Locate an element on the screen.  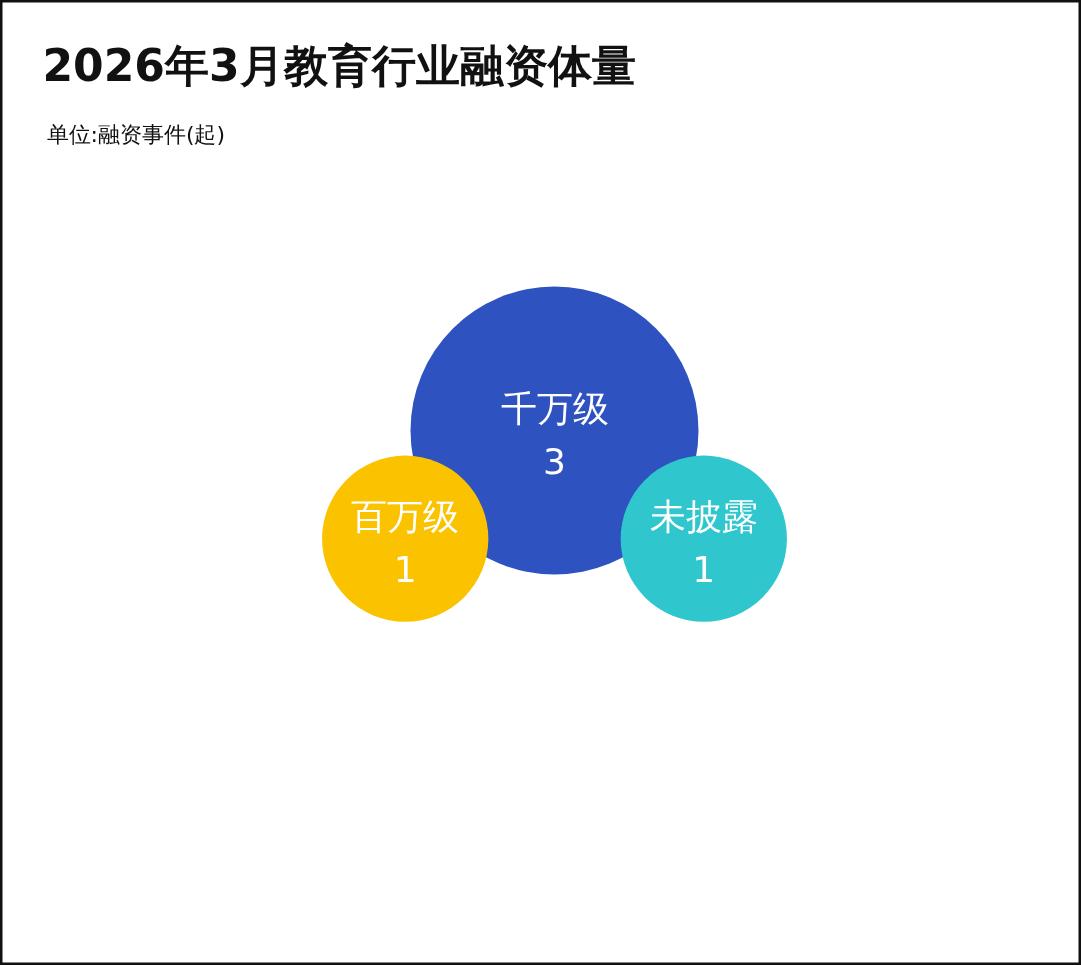
category-label: 百万级 is located at coordinates (405, 517).